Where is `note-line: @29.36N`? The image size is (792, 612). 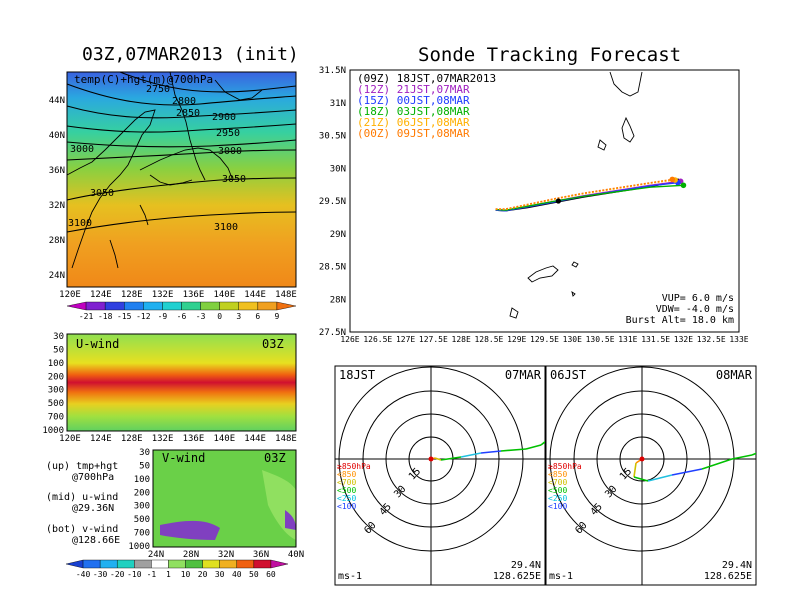
note-line: @29.36N is located at coordinates (93, 508).